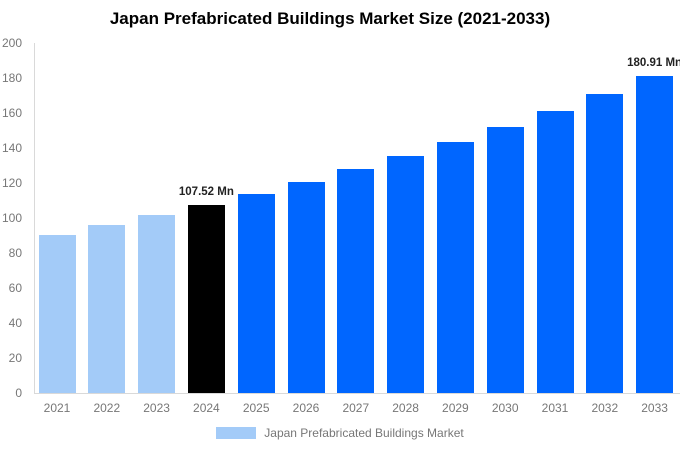 This screenshot has width=680, height=450. What do you see at coordinates (236, 433) in the screenshot?
I see `legend-swatch` at bounding box center [236, 433].